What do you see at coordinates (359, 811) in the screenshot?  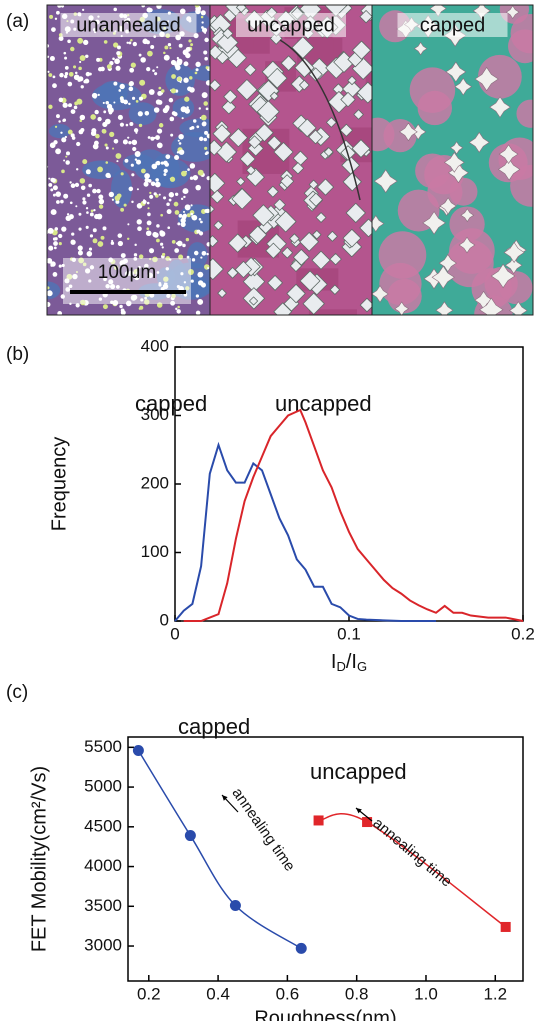 I see `arrow-head` at bounding box center [359, 811].